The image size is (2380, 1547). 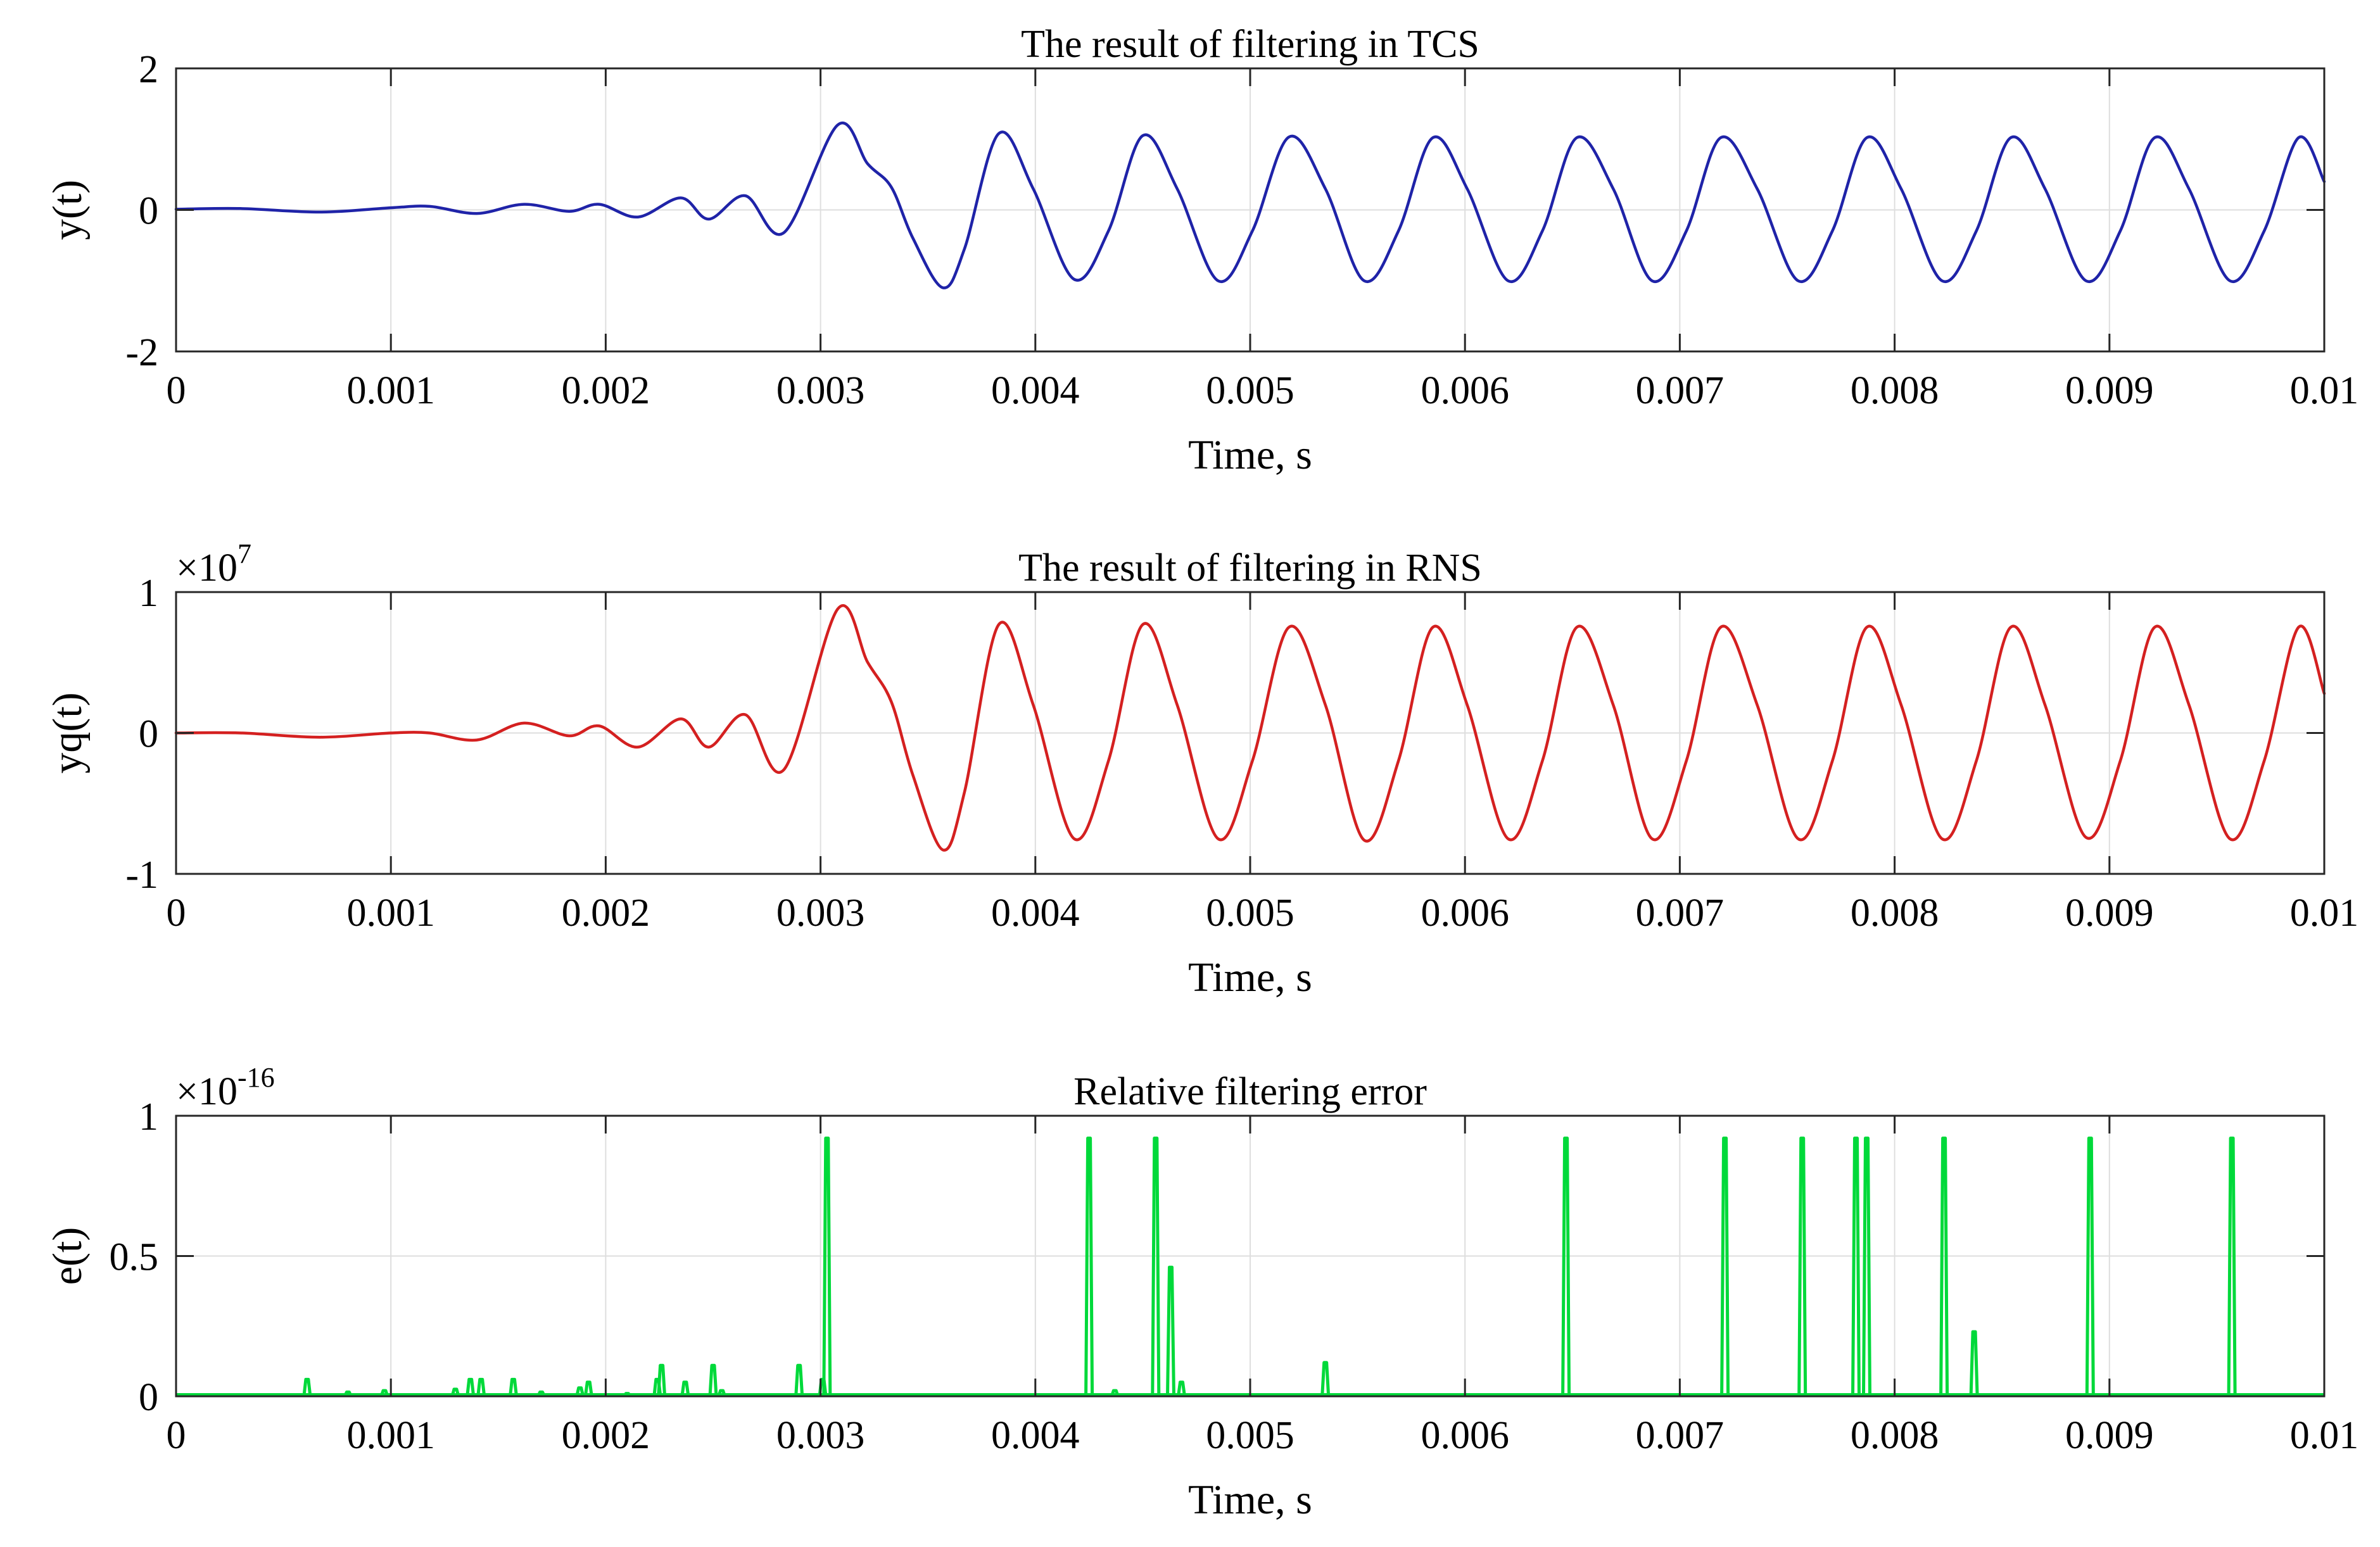 I want to click on x-tick-label-rns: 0, so click(x=176, y=913).